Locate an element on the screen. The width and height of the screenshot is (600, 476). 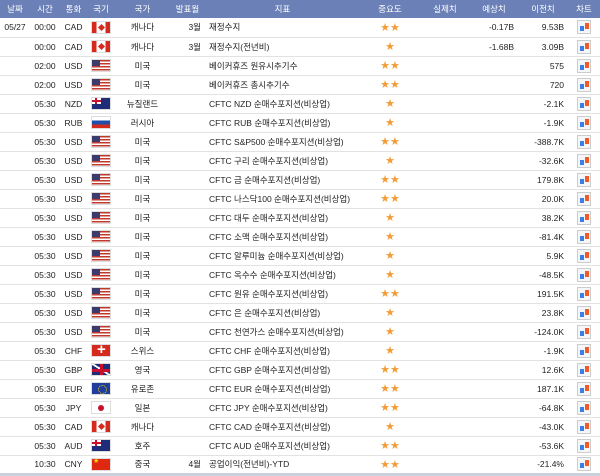
header-previous: 이전치 is located at coordinates (543, 9).